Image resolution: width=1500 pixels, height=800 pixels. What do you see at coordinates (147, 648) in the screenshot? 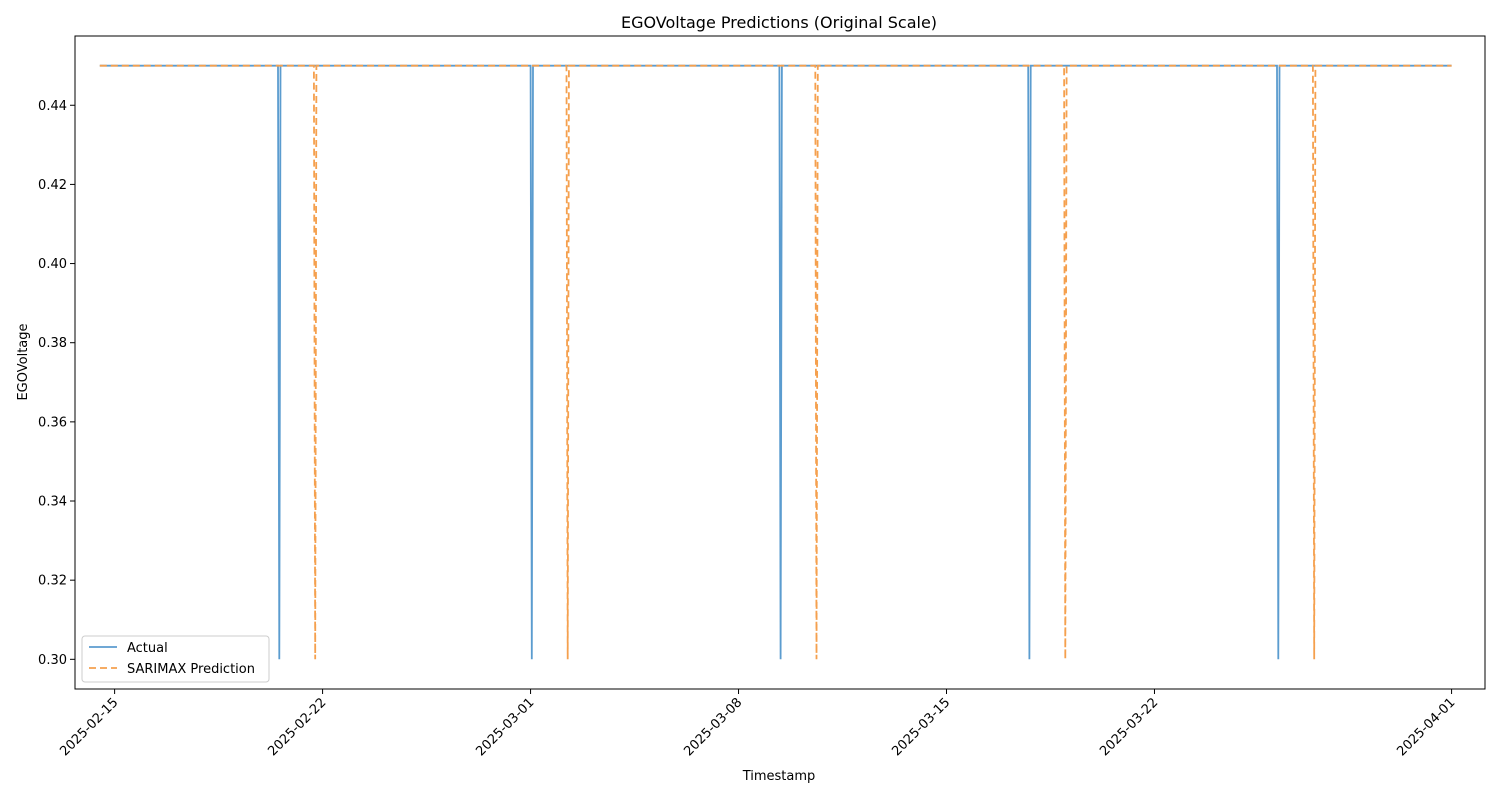
I see `legend-label-actual: Actual` at bounding box center [147, 648].